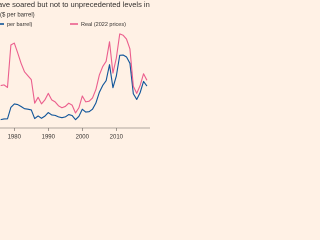 The image size is (320, 240). I want to click on x-tick-label: 1980, so click(15, 138).